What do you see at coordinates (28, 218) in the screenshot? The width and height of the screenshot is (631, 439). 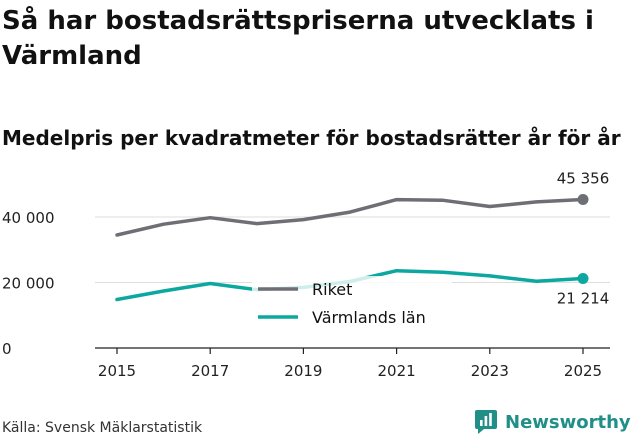 I see `y-tick-label: 40 000` at bounding box center [28, 218].